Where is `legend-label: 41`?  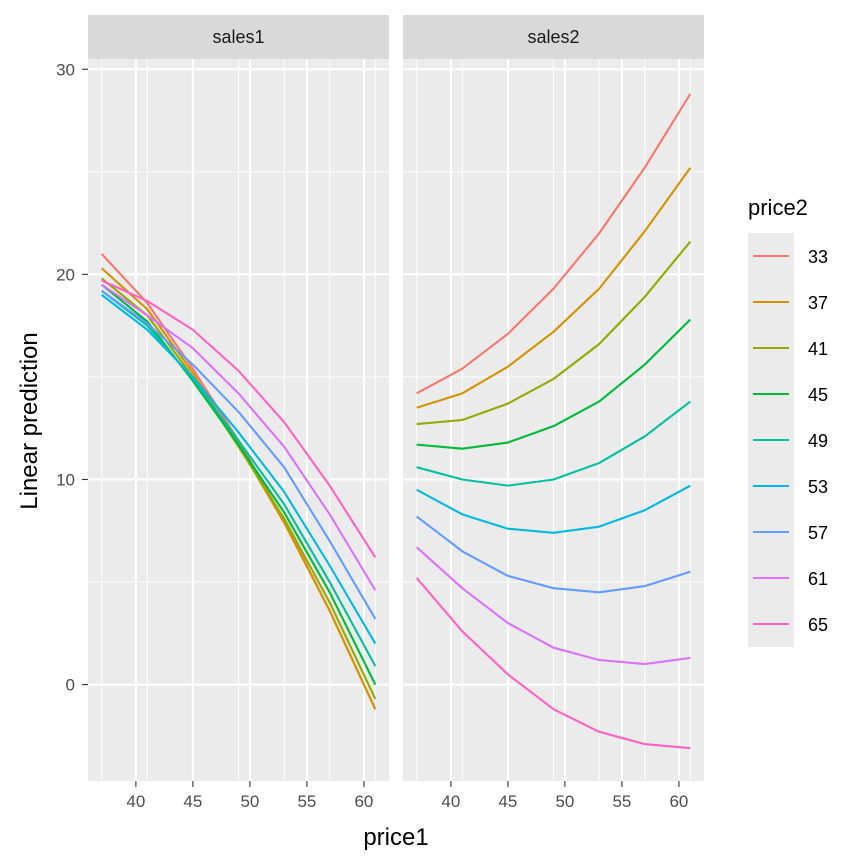 legend-label: 41 is located at coordinates (818, 349).